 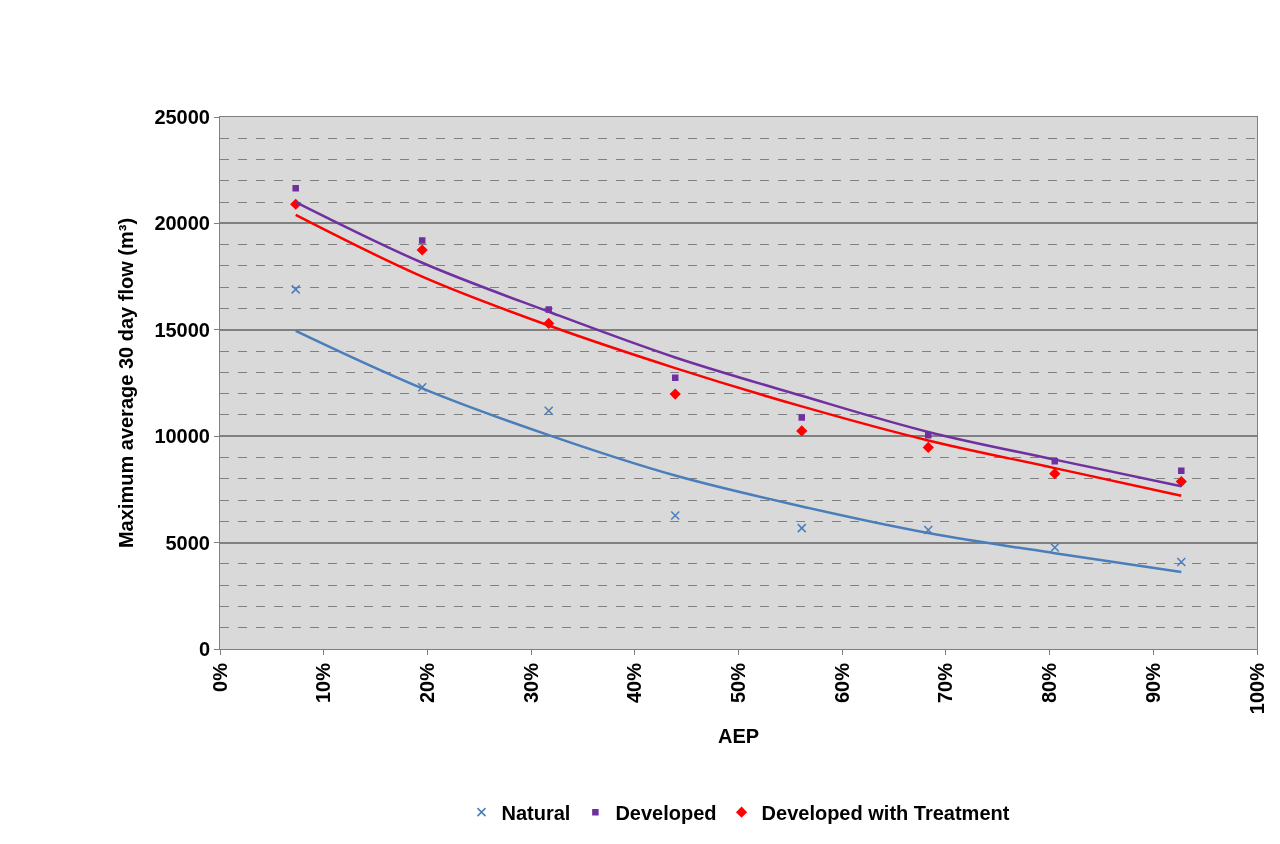 What do you see at coordinates (323, 683) in the screenshot?
I see `x-tick-label: 10%` at bounding box center [323, 683].